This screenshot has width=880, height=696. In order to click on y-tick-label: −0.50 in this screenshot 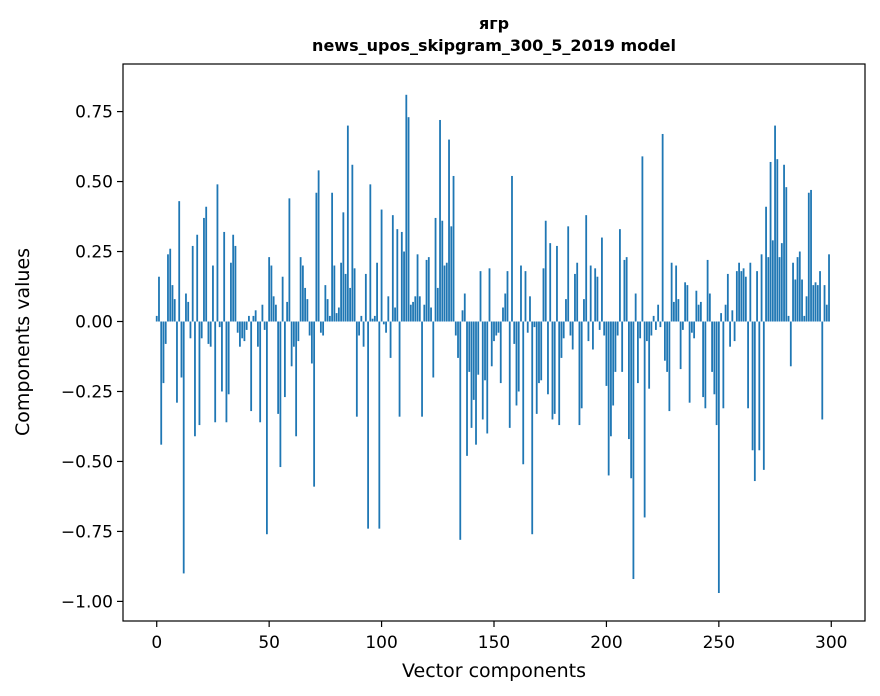, I will do `click(87, 462)`.